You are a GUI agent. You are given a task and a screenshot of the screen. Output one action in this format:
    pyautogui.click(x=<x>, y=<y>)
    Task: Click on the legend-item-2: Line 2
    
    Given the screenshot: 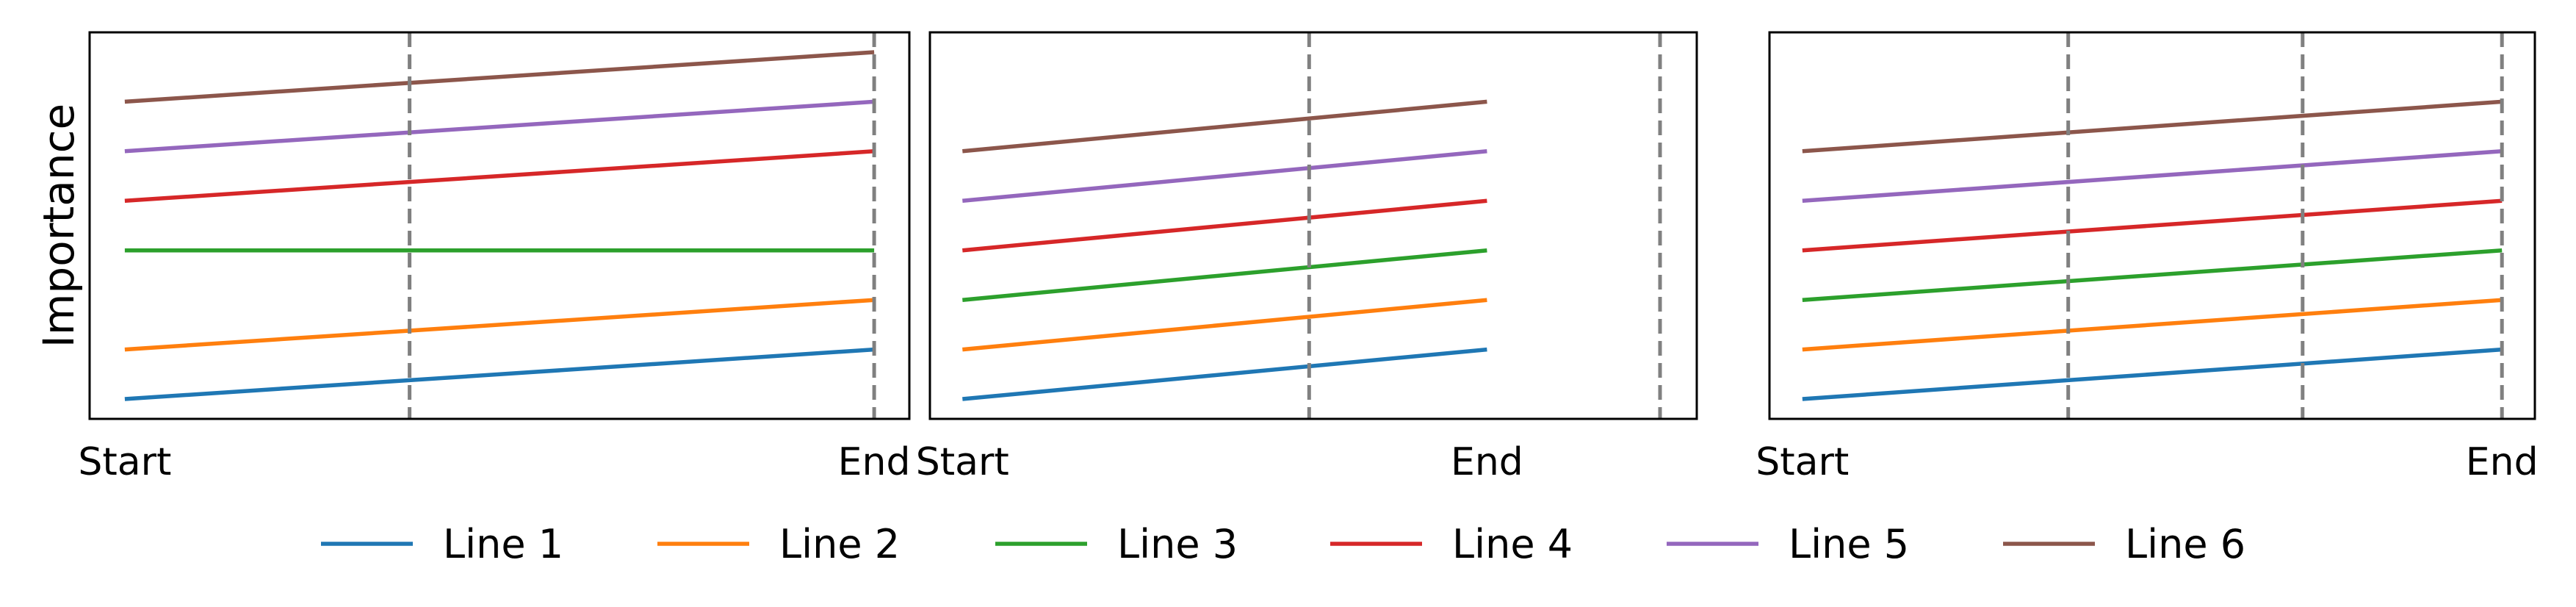 What is the action you would take?
    pyautogui.click(x=779, y=544)
    